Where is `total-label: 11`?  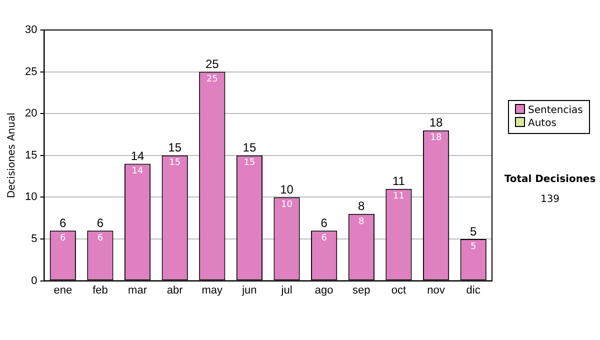 total-label: 11 is located at coordinates (399, 181).